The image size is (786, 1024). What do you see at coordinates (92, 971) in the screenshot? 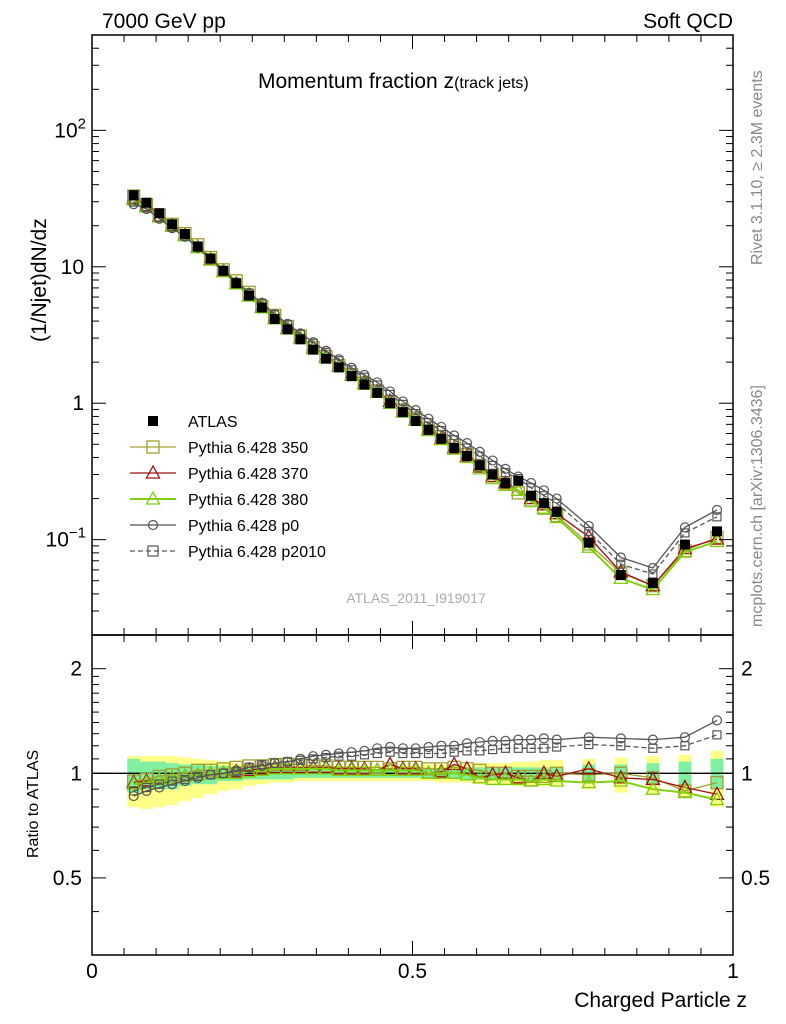
I see `ratio-xtick-label: 0` at bounding box center [92, 971].